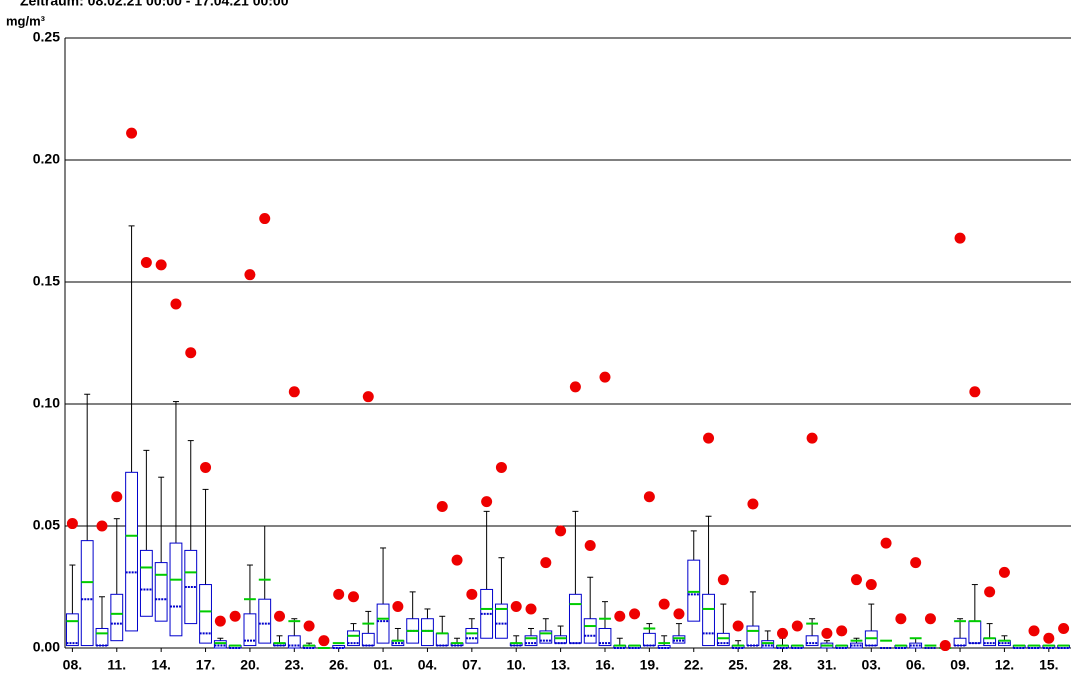 This screenshot has height=679, width=1071. Describe the element at coordinates (338, 665) in the screenshot. I see `x-tick-label: 26.` at that location.